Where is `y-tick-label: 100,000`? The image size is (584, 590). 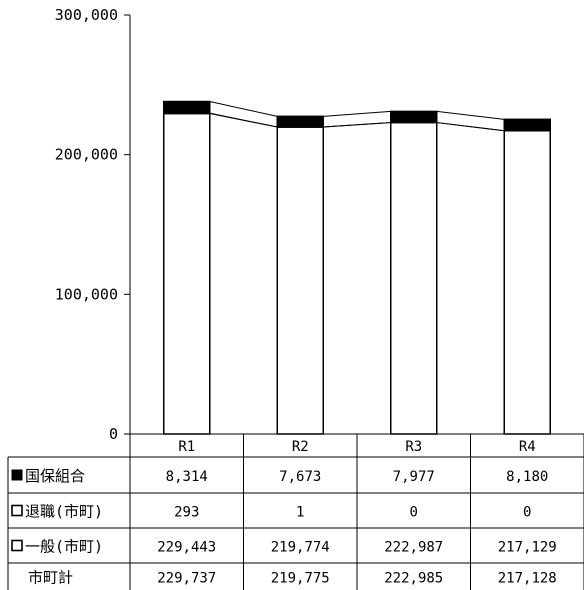 y-tick-label: 100,000 is located at coordinates (86, 294).